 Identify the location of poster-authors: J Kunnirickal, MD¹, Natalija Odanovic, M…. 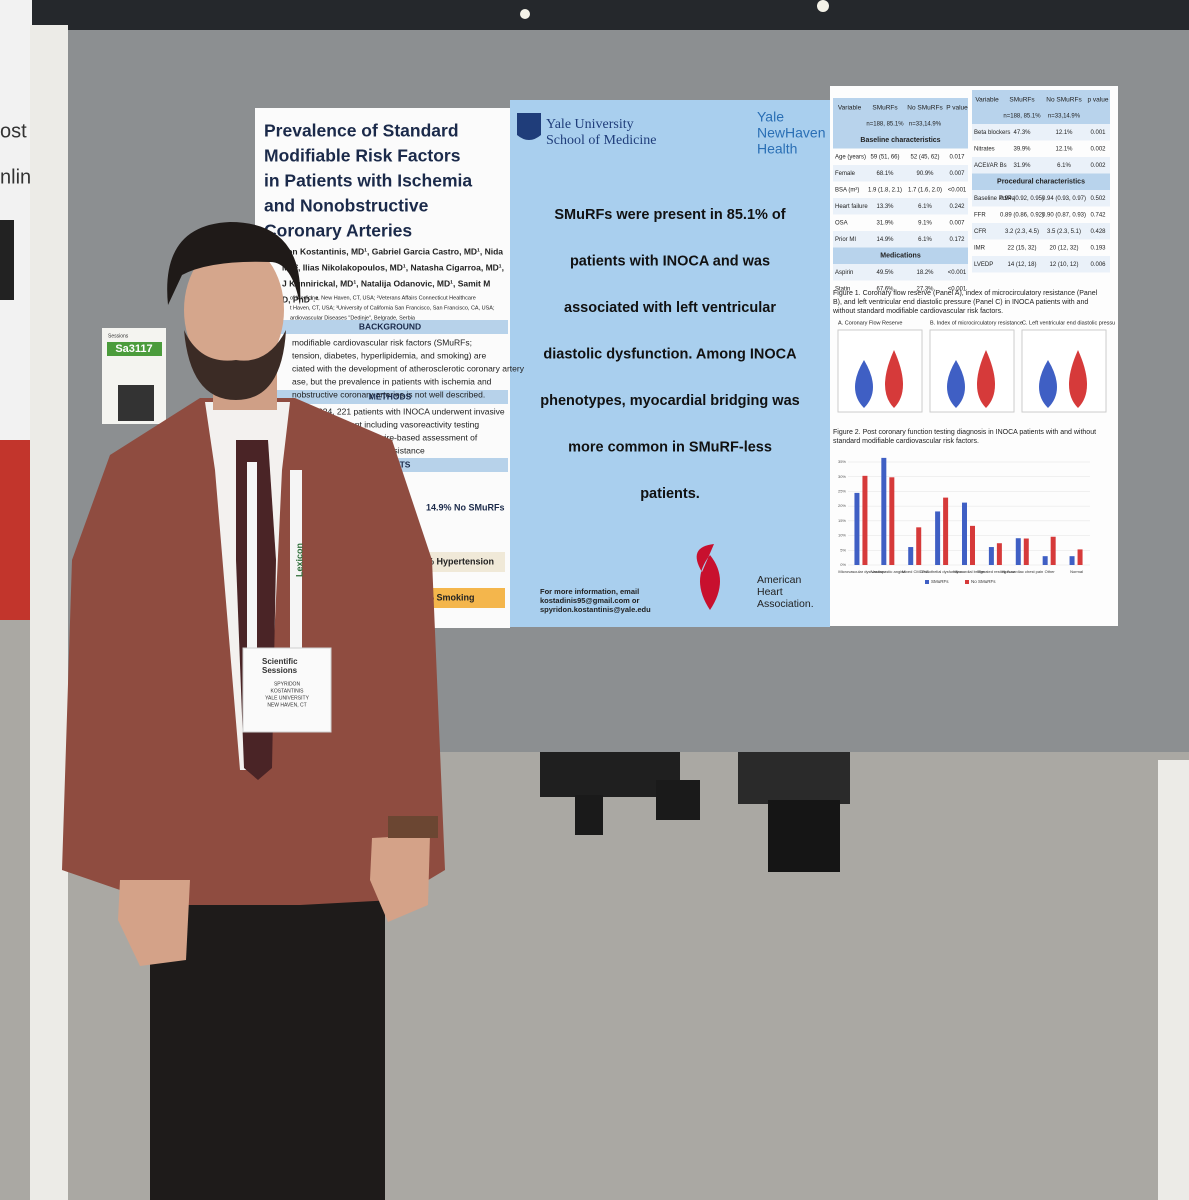
(386, 283).